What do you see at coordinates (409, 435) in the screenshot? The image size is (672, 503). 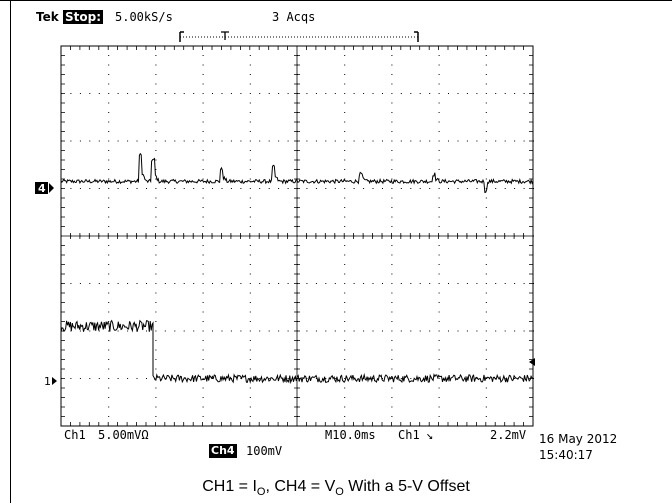 I see `trigger-source: Ch1` at bounding box center [409, 435].